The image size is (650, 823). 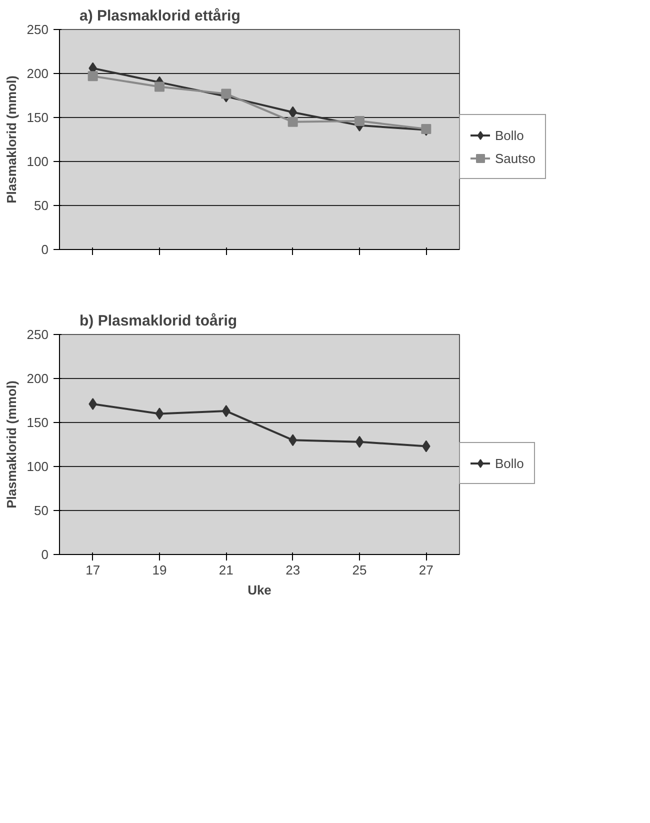 What do you see at coordinates (160, 16) in the screenshot?
I see `chart-title: a) Plasmaklorid ettårig` at bounding box center [160, 16].